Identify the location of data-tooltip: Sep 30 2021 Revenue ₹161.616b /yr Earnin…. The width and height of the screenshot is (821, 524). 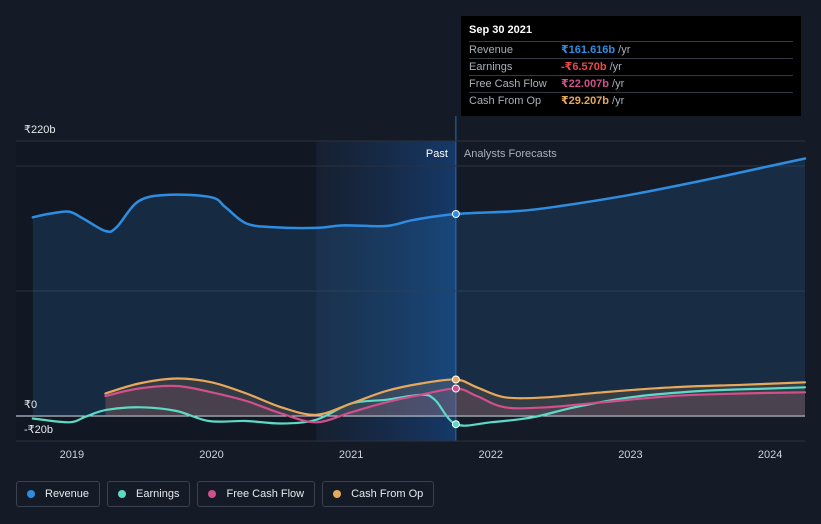
(631, 66).